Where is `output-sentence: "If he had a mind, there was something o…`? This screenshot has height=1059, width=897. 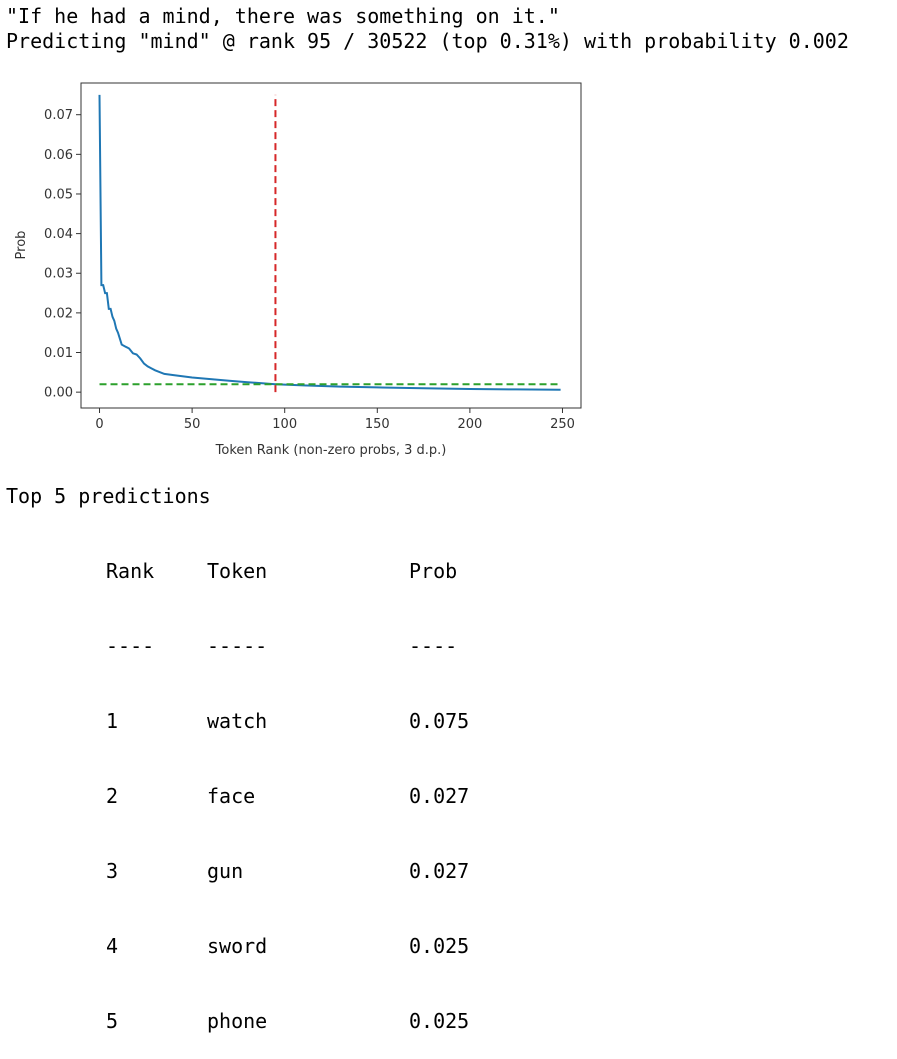
output-sentence: "If he had a mind, there was something o… is located at coordinates (283, 16).